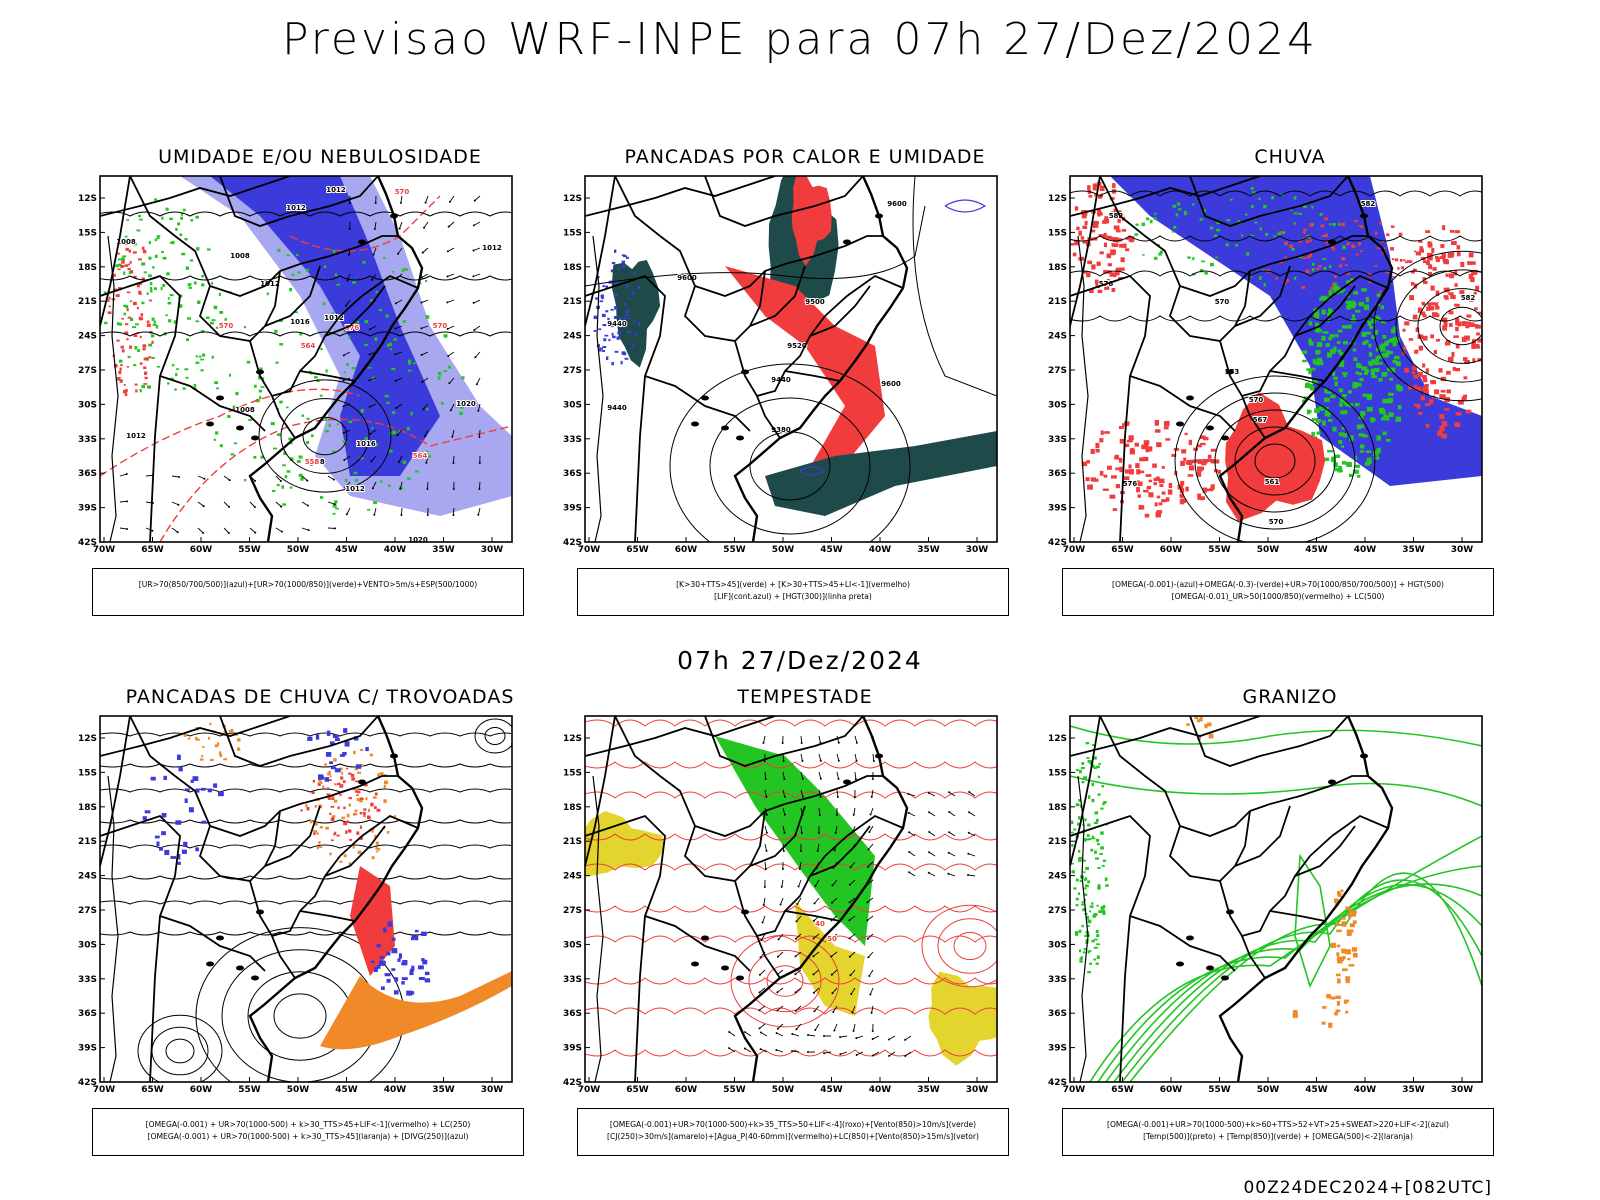  I want to click on map-frame, so click(306, 359).